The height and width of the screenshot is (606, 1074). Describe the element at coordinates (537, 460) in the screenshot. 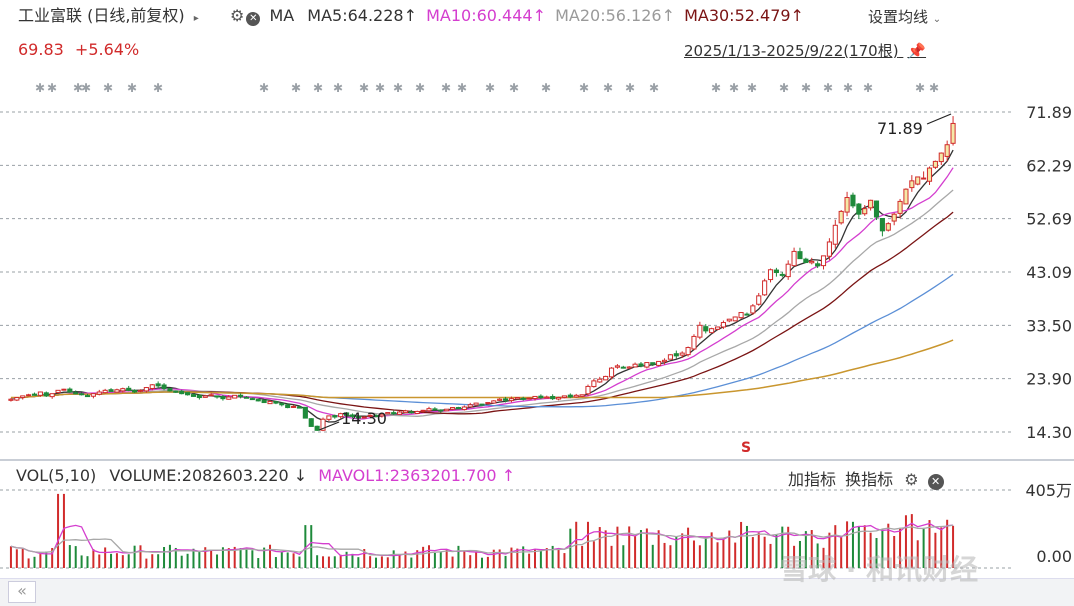

I see `pane-divider` at that location.